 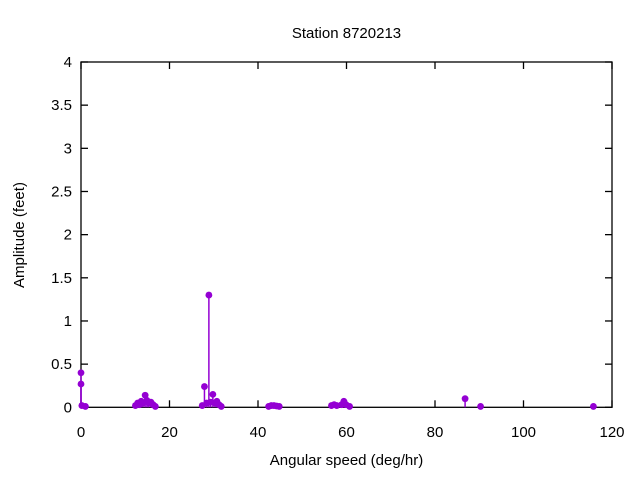 What do you see at coordinates (68, 148) in the screenshot?
I see `y-tick-label: 3` at bounding box center [68, 148].